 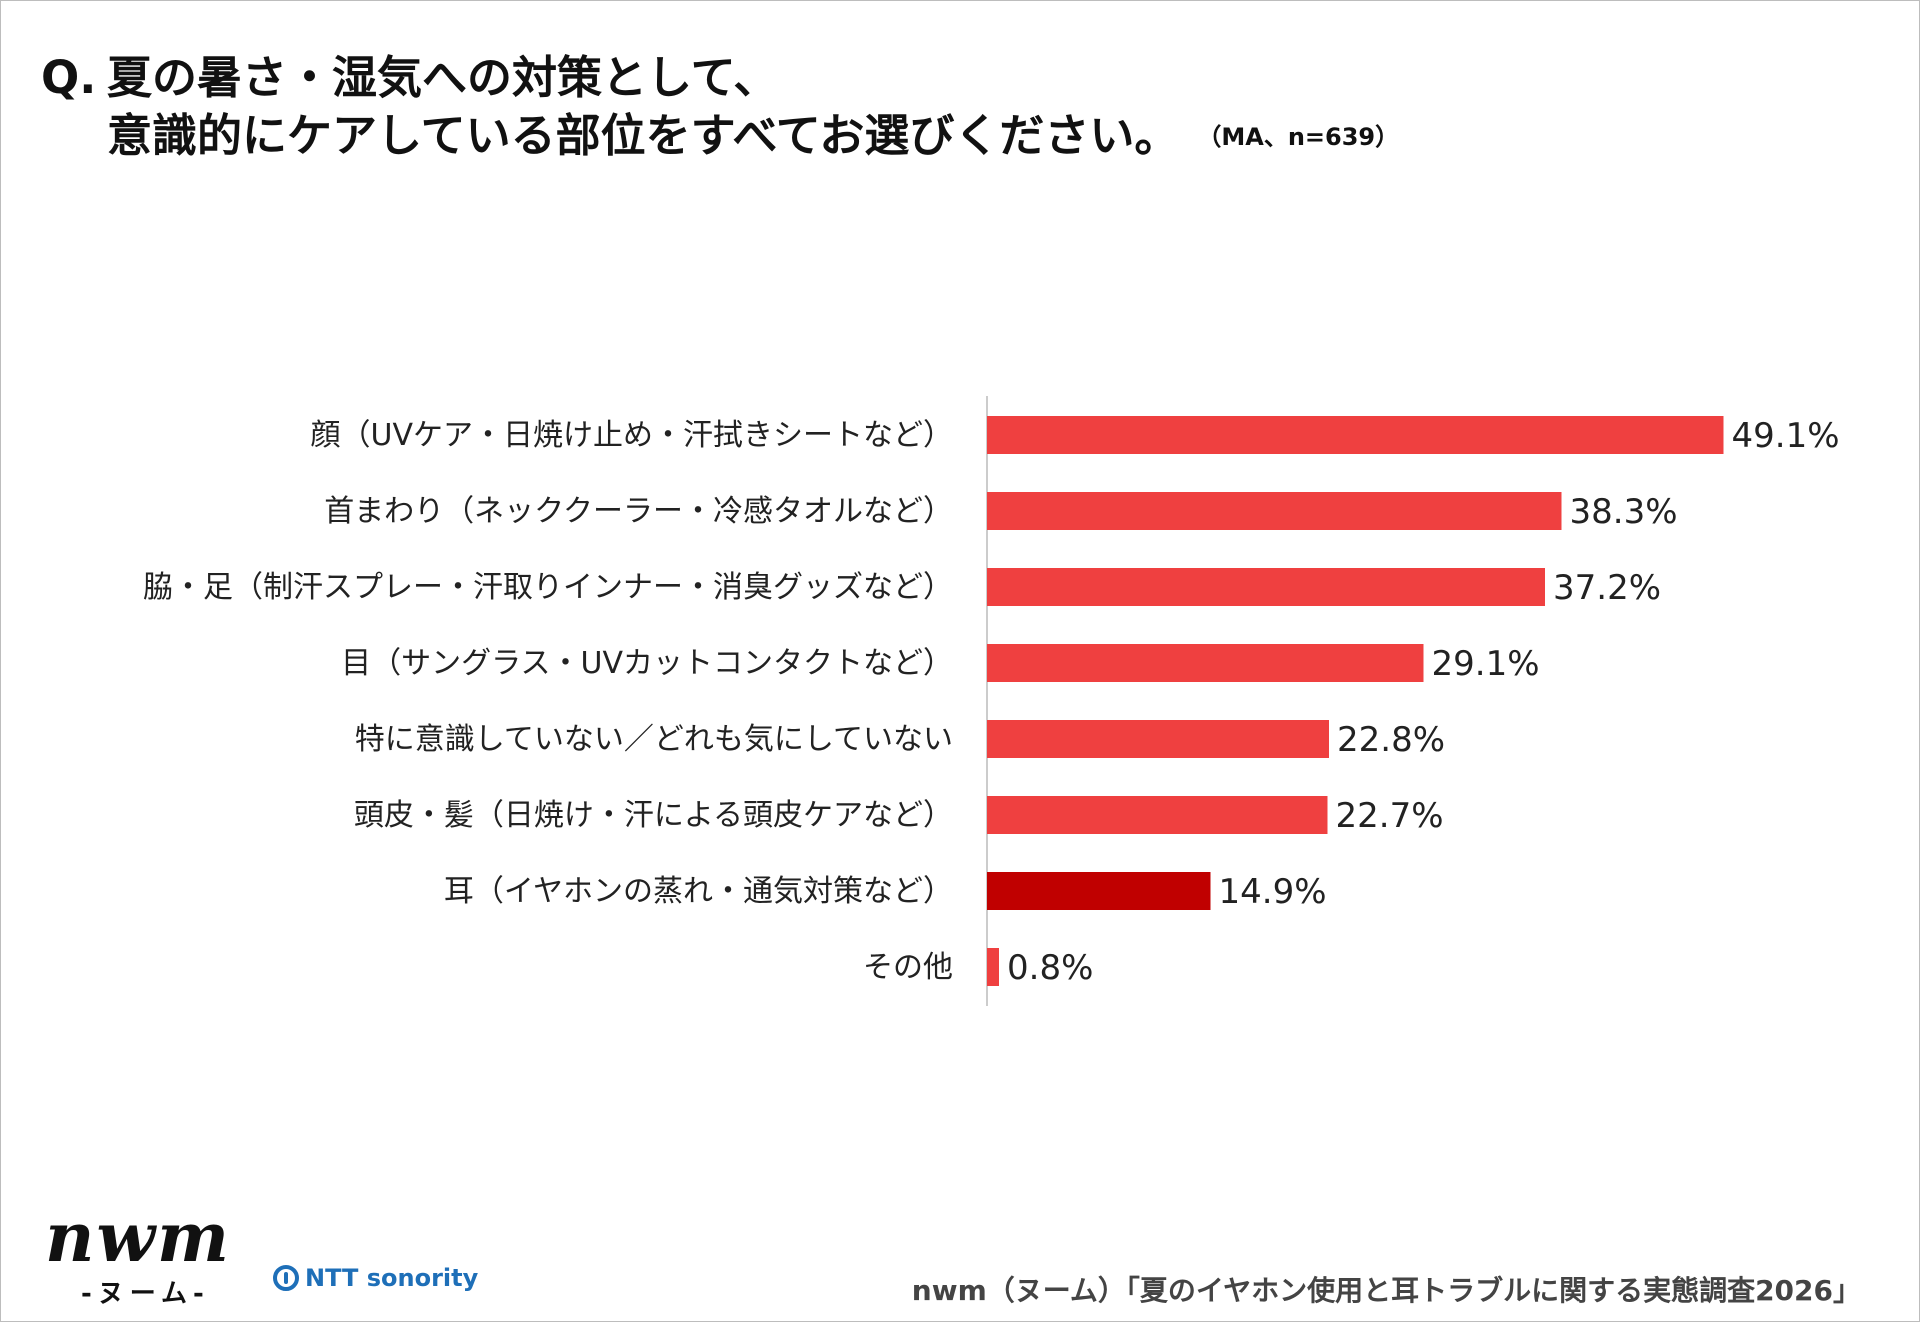 What do you see at coordinates (1486, 664) in the screenshot?
I see `data-label: 29.1%` at bounding box center [1486, 664].